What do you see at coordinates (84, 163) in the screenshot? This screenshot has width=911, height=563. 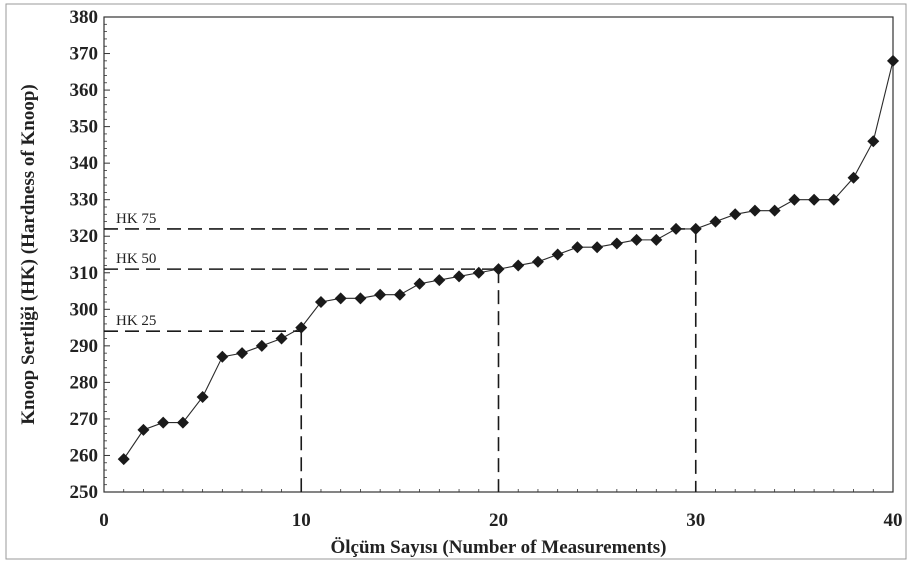 I see `y-tick-label: 340` at bounding box center [84, 163].